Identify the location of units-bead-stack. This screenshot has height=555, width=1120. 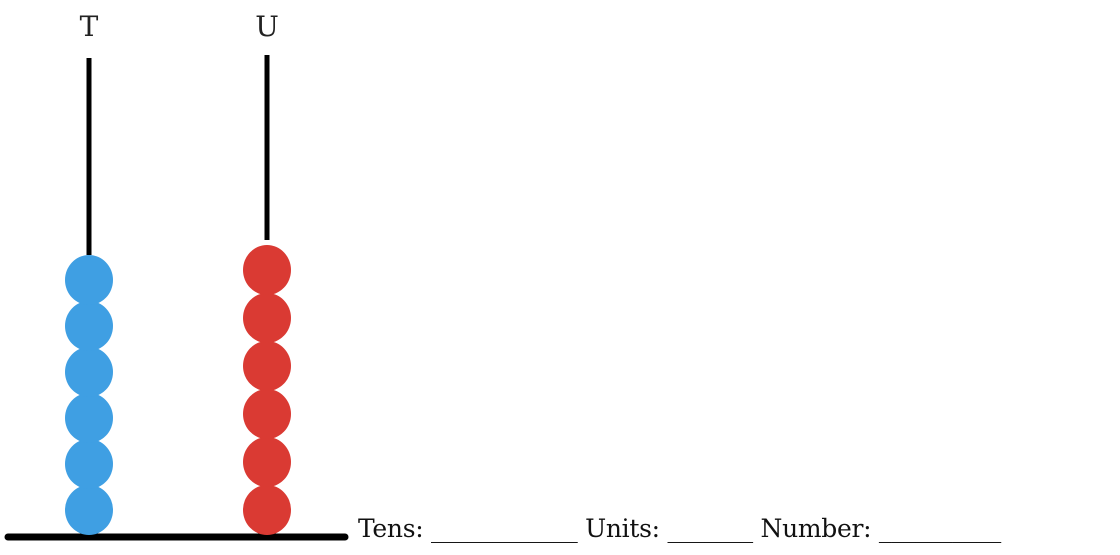
(267, 390).